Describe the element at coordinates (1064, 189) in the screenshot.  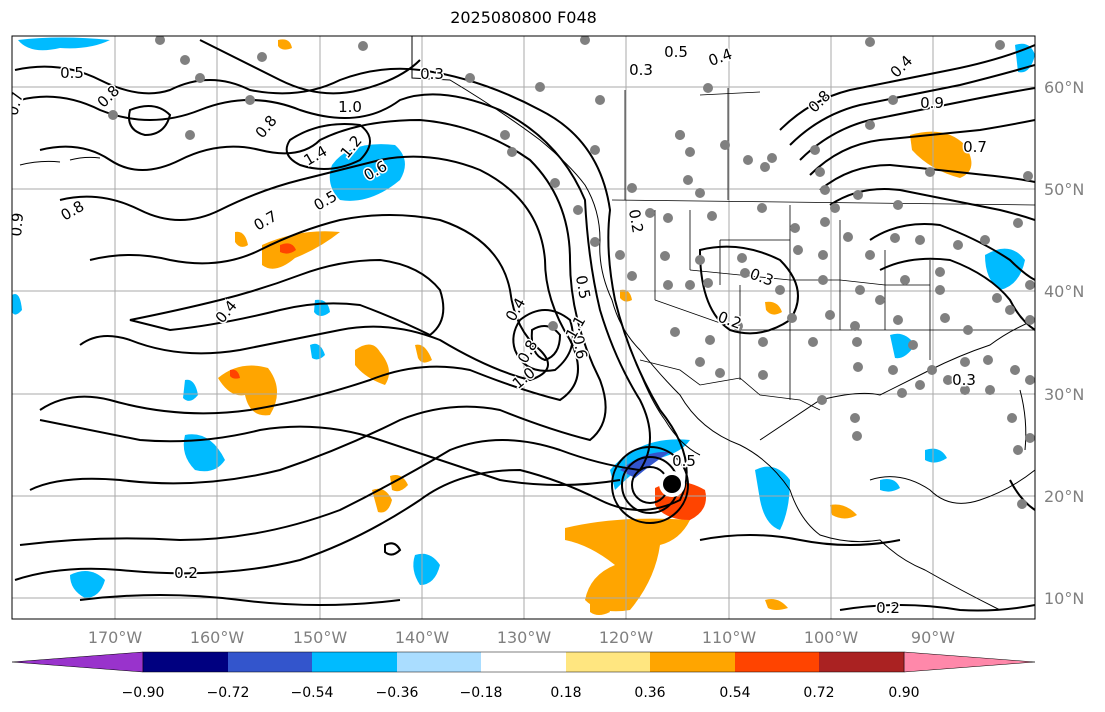
I see `lat-label: 50°N` at that location.